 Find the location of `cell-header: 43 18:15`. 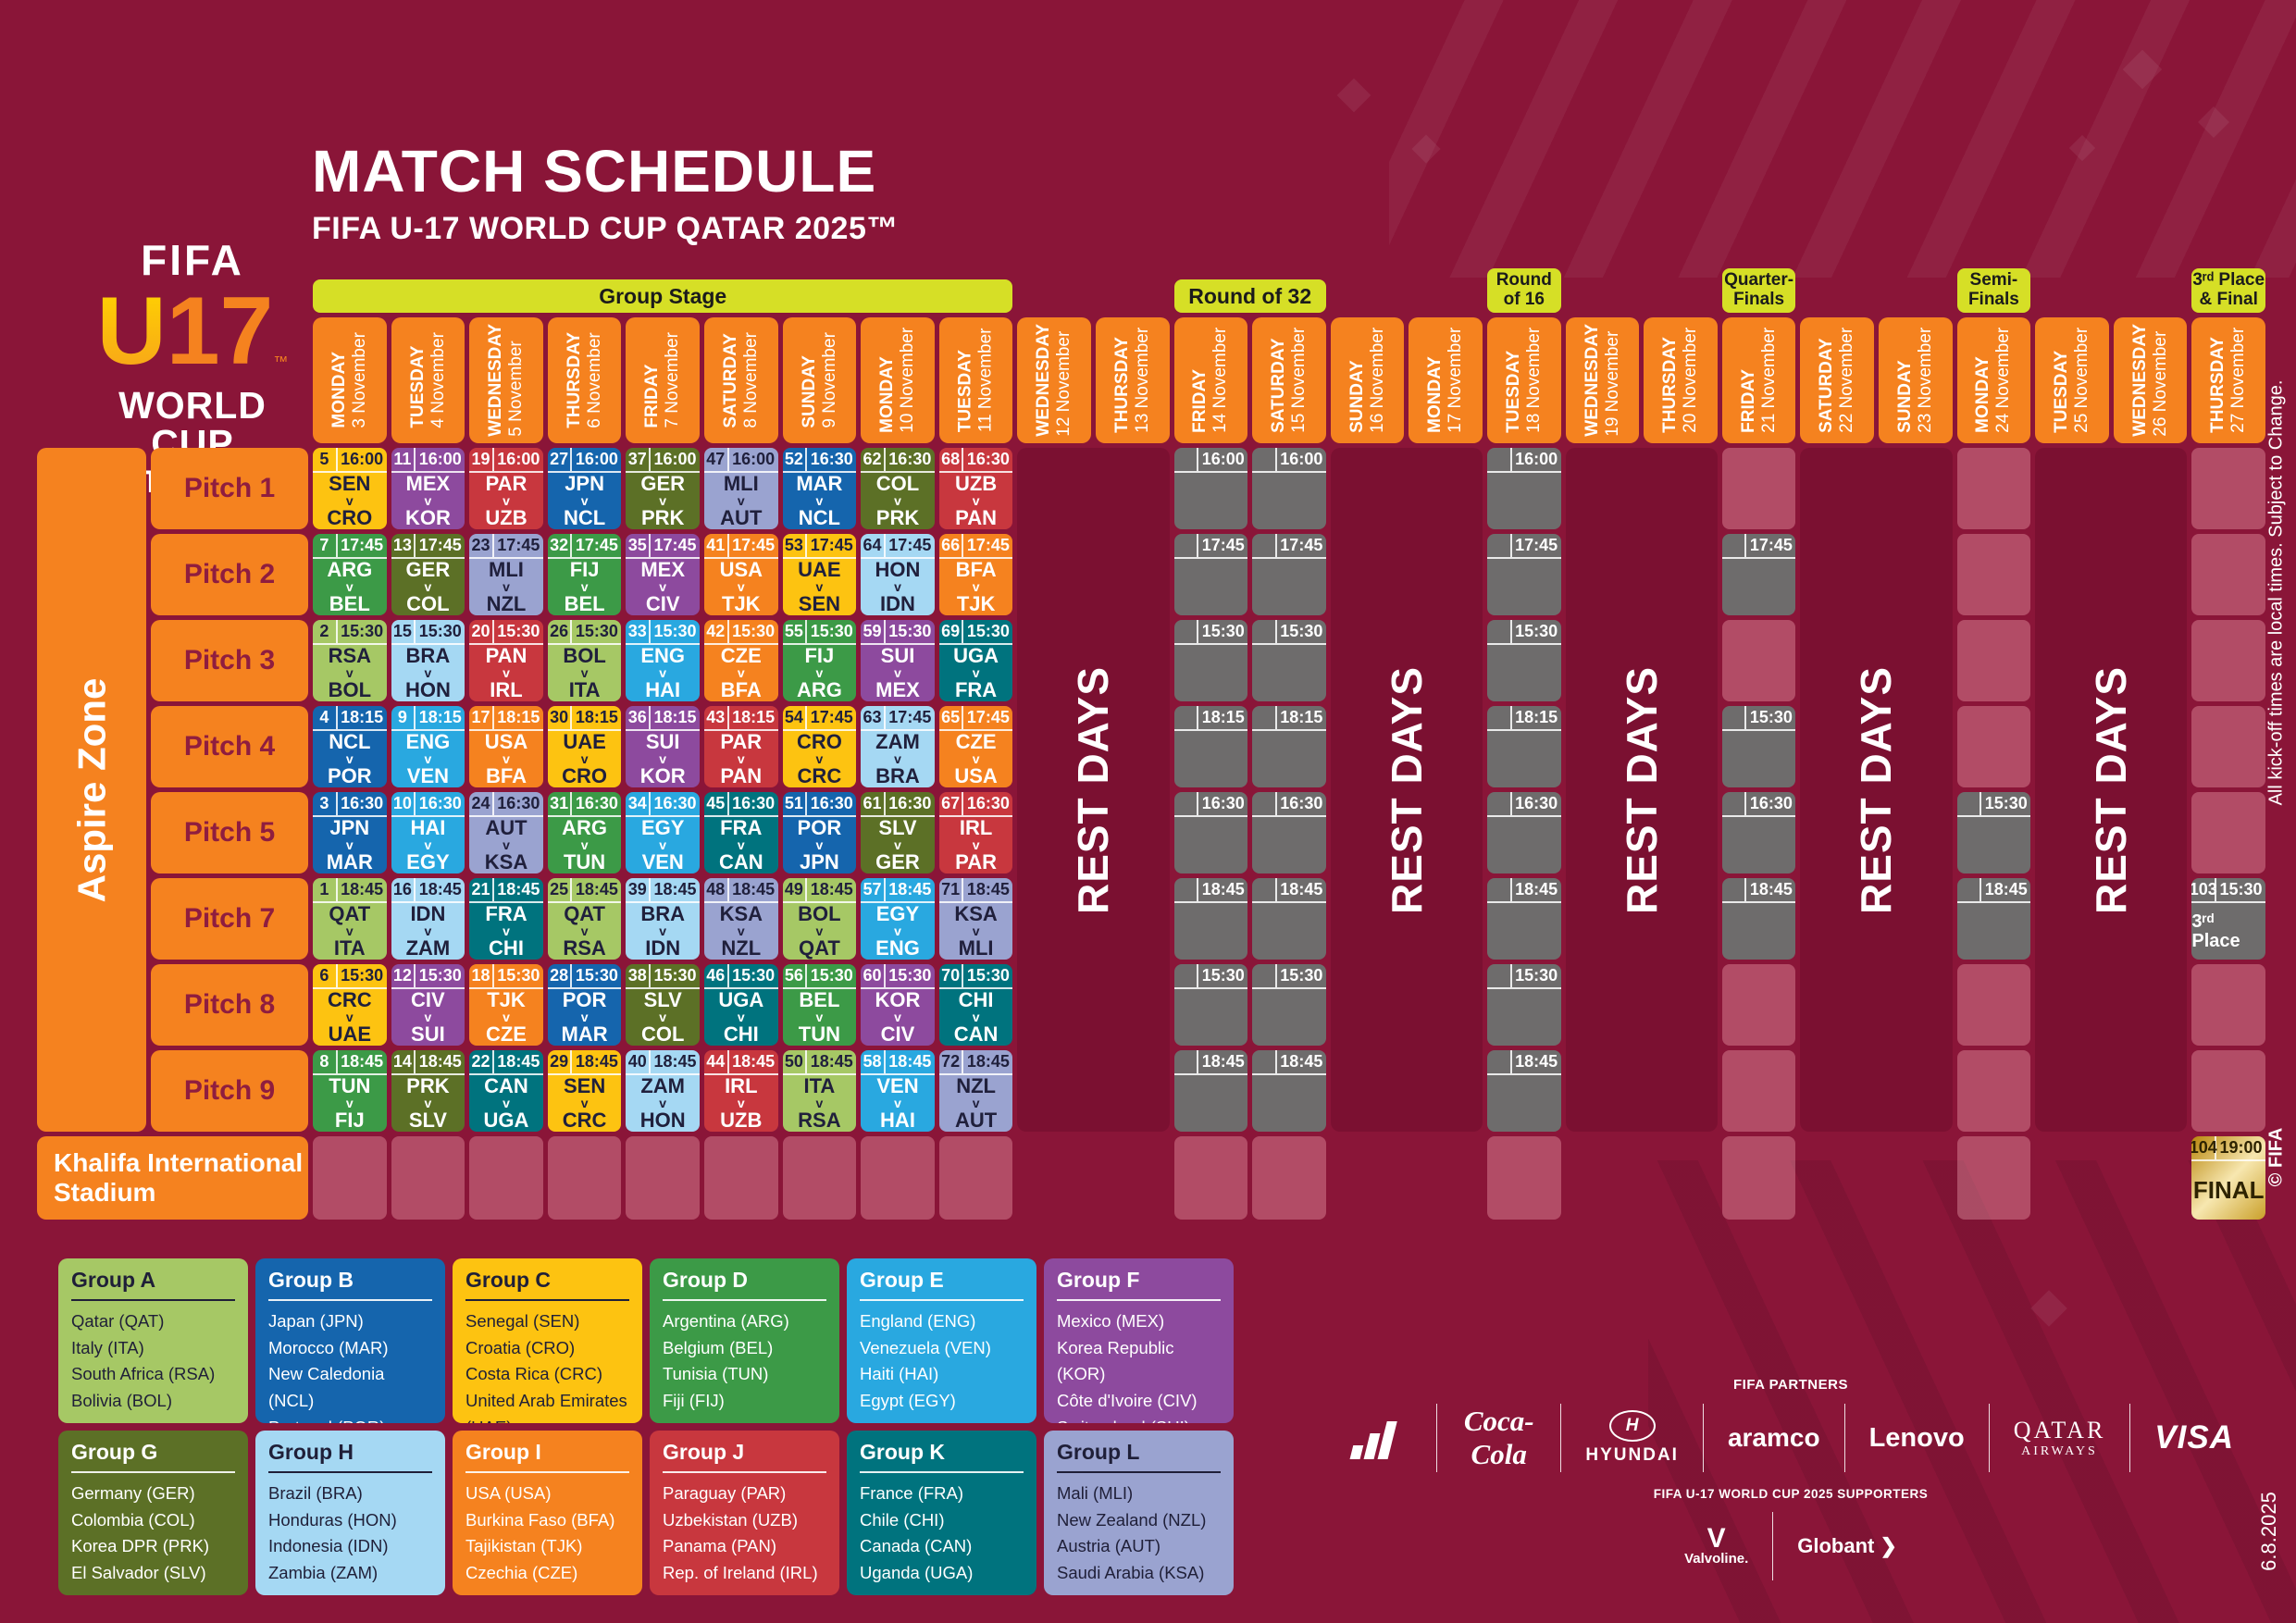

cell-header: 43 18:15 is located at coordinates (741, 718).